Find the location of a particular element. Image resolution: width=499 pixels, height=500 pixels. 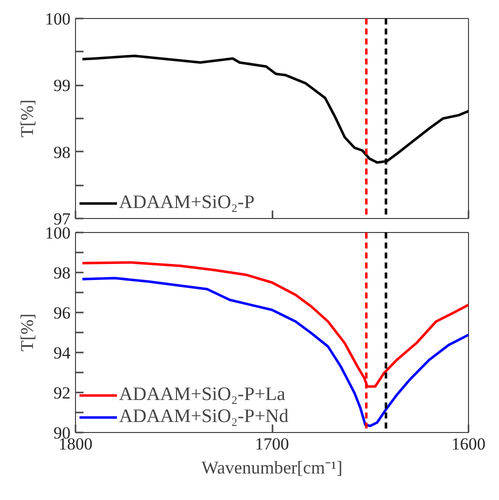

y-tick-label: 99 is located at coordinates (62, 86).